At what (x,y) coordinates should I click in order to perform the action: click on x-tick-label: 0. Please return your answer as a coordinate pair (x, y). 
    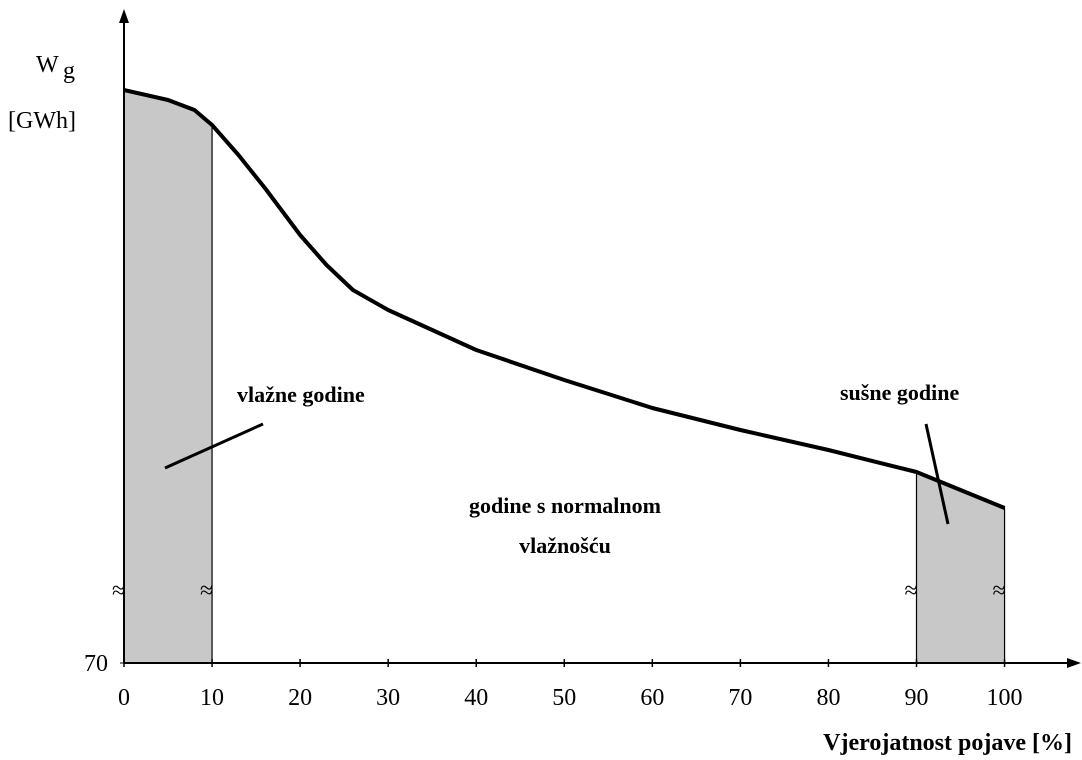
    Looking at the image, I should click on (124, 698).